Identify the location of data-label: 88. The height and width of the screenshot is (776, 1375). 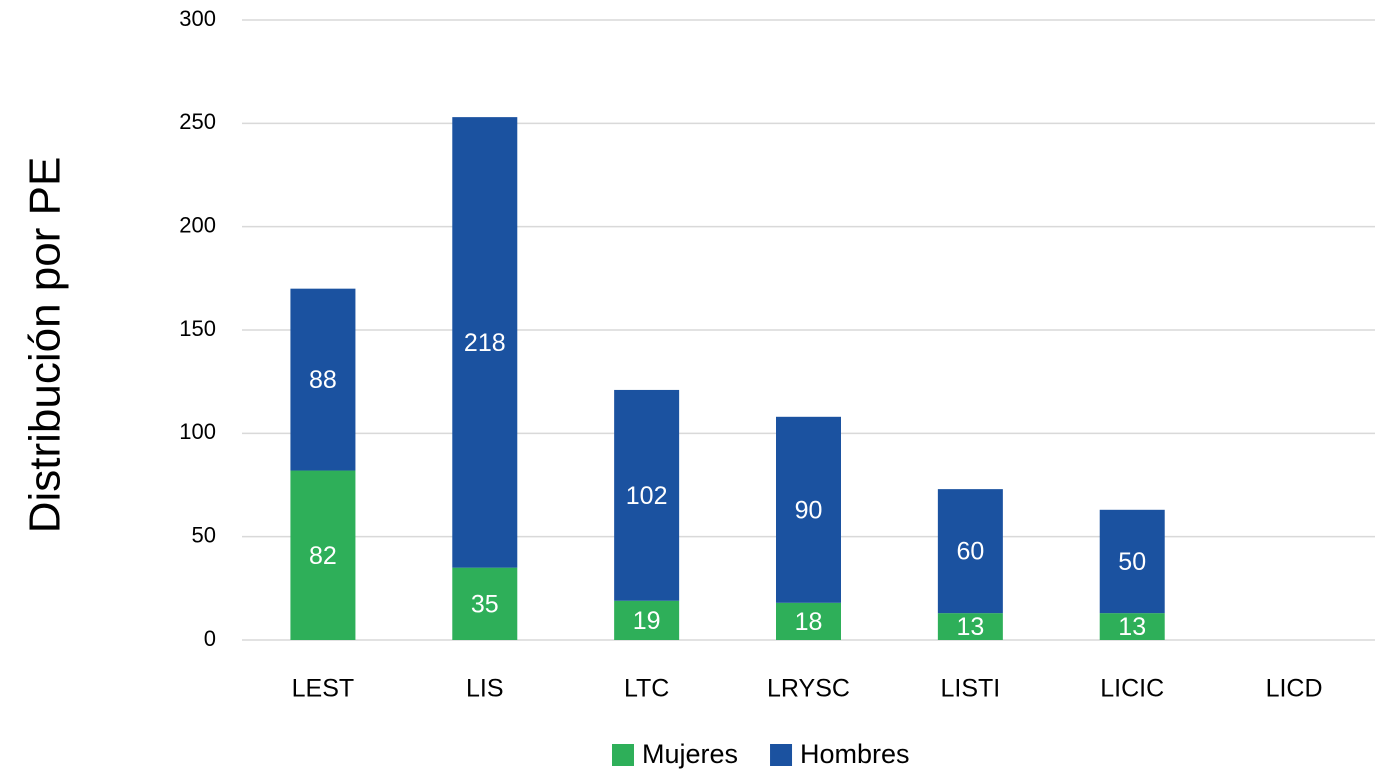
(323, 380).